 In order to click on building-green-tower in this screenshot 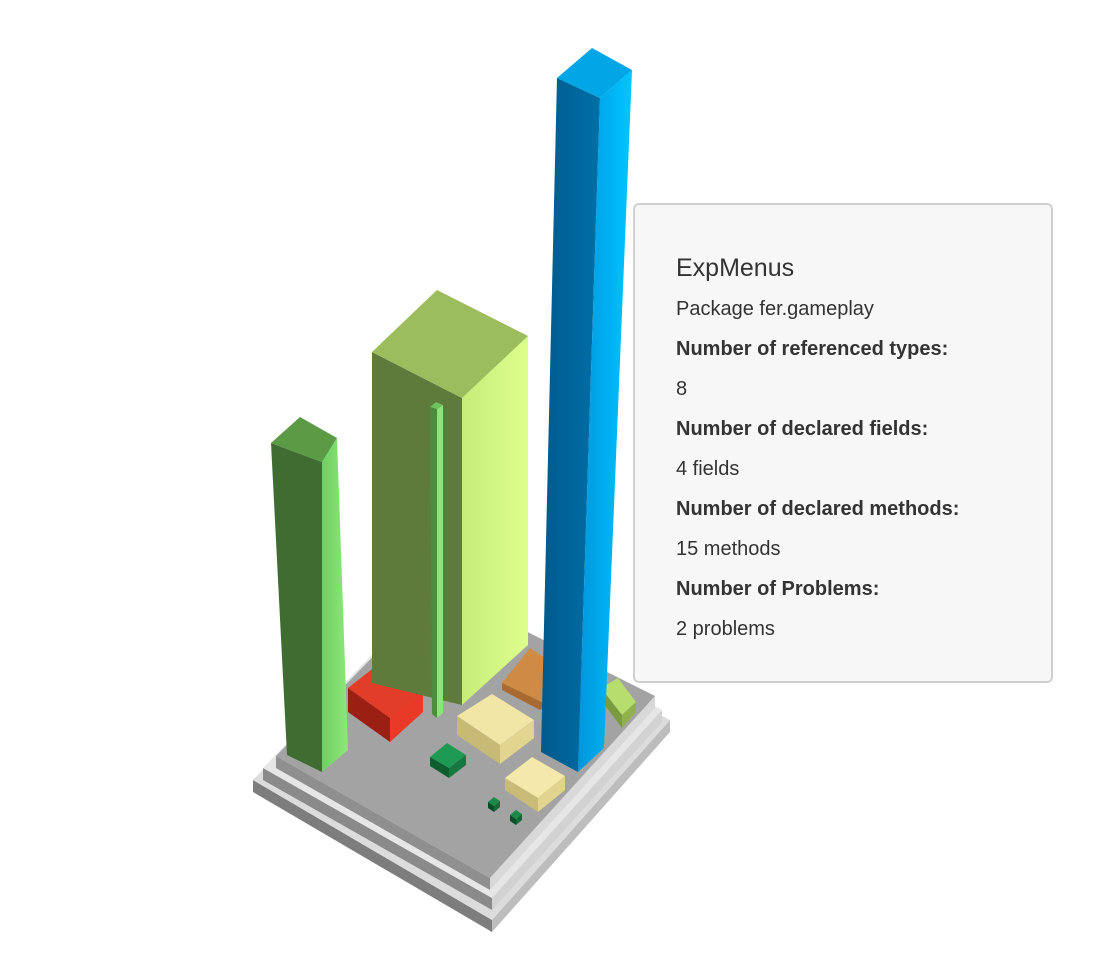, I will do `click(309, 594)`.